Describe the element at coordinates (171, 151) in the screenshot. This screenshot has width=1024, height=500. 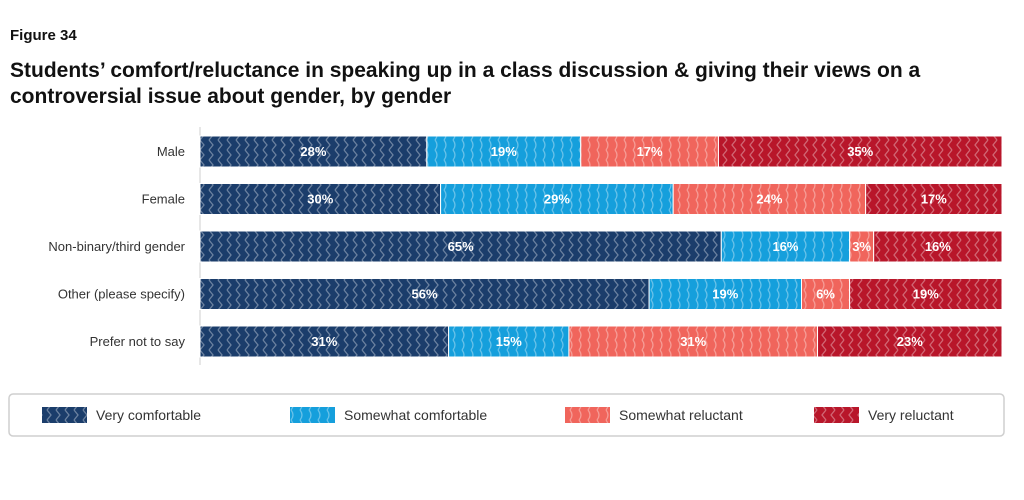
I see `category-label: Male` at that location.